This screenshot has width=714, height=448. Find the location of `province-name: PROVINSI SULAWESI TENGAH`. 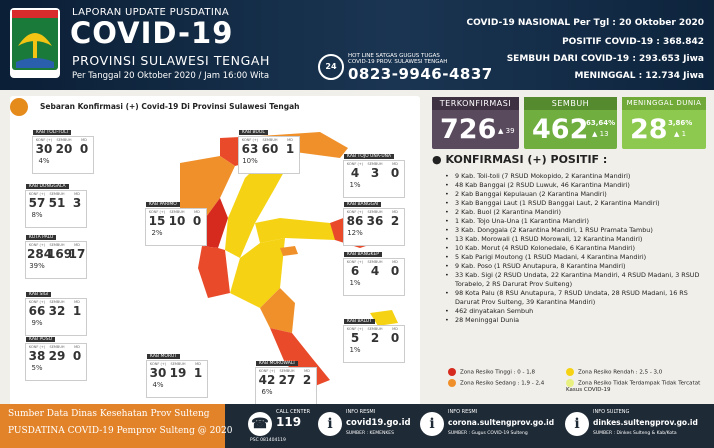

province-name: PROVINSI SULAWESI TENGAH is located at coordinates (171, 60).